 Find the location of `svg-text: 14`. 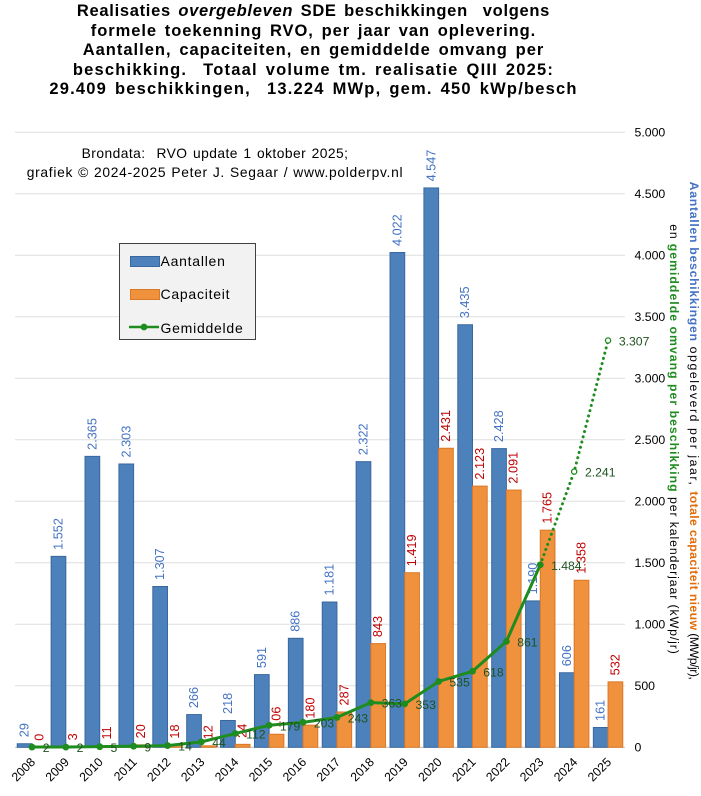

svg-text: 14 is located at coordinates (185, 747).